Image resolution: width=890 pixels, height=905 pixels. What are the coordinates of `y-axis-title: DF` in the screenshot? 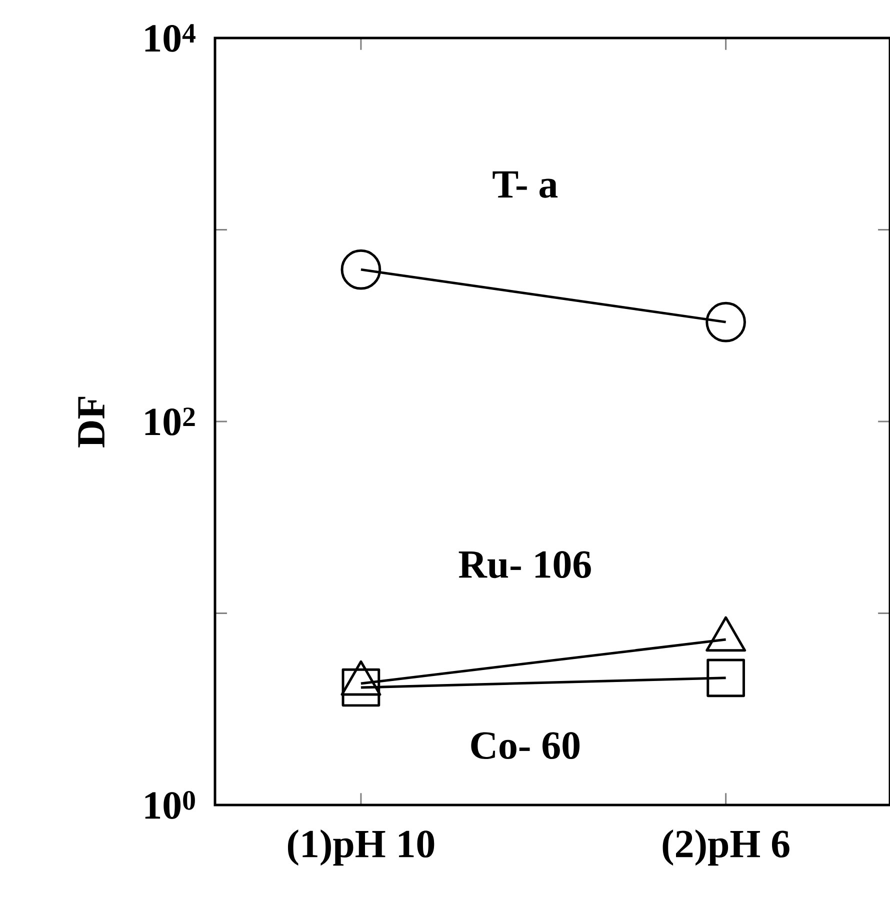 It's located at (91, 422).